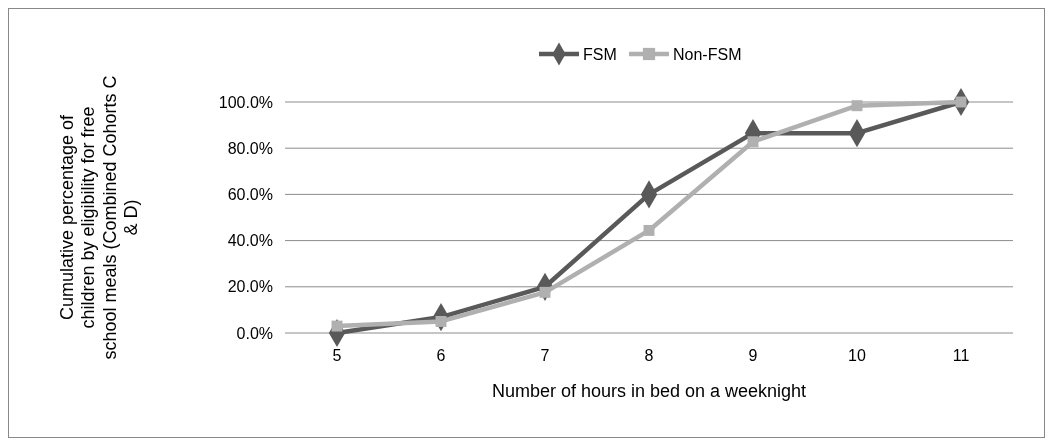 The height and width of the screenshot is (446, 1053). What do you see at coordinates (254, 333) in the screenshot?
I see `y-tick-label: 0.0%` at bounding box center [254, 333].